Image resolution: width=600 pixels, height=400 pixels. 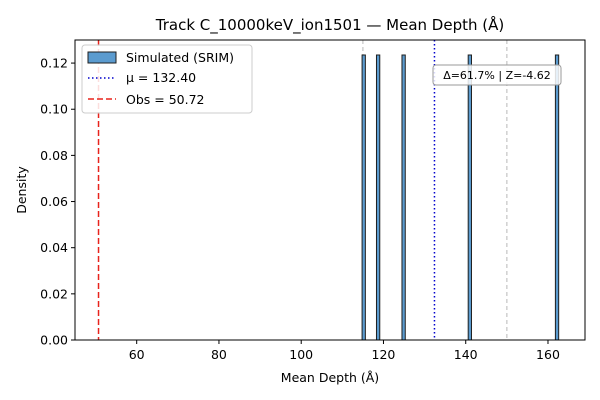 I want to click on legend: Simulated (SRIM) μ = 132.40 Obs = 50.72, so click(x=167, y=79).